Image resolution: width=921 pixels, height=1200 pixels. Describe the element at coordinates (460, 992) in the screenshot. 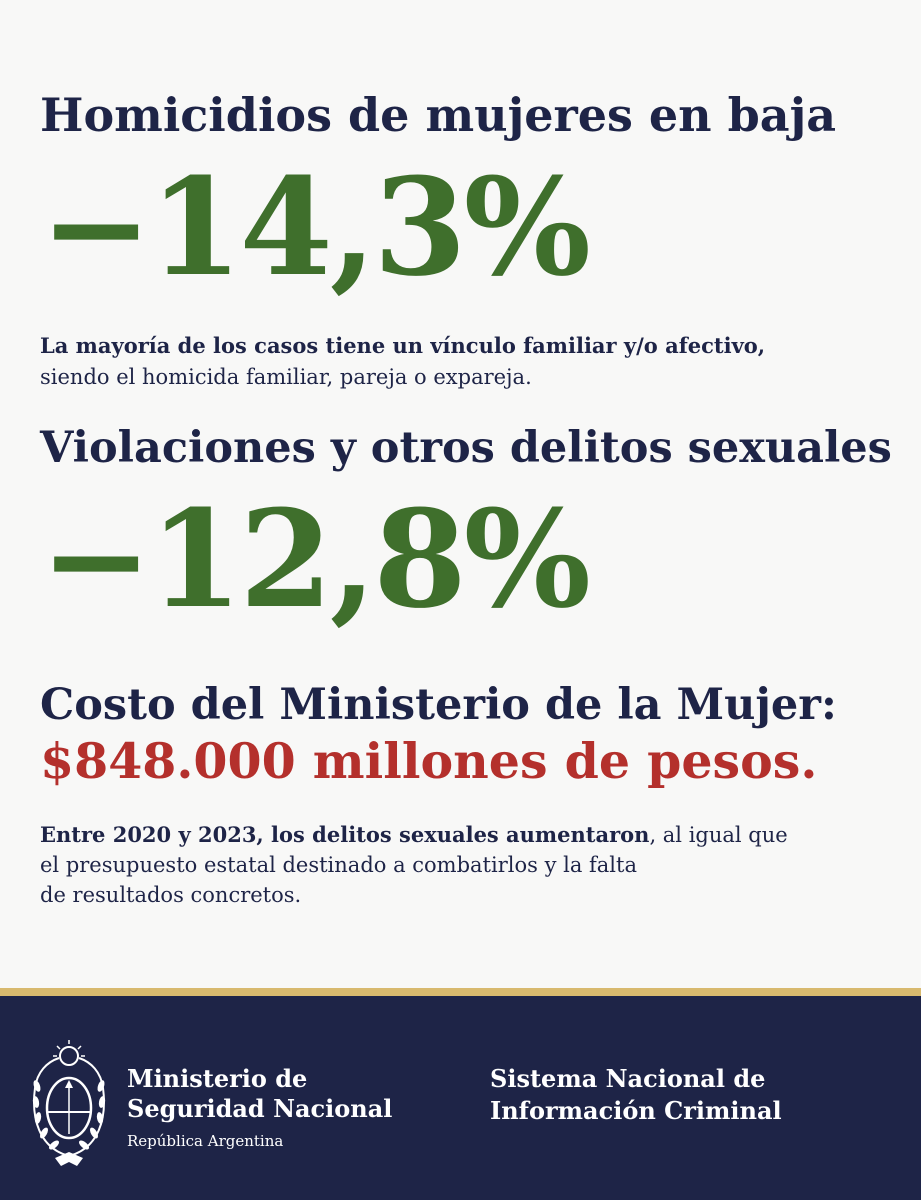

I see `footer-divider` at that location.